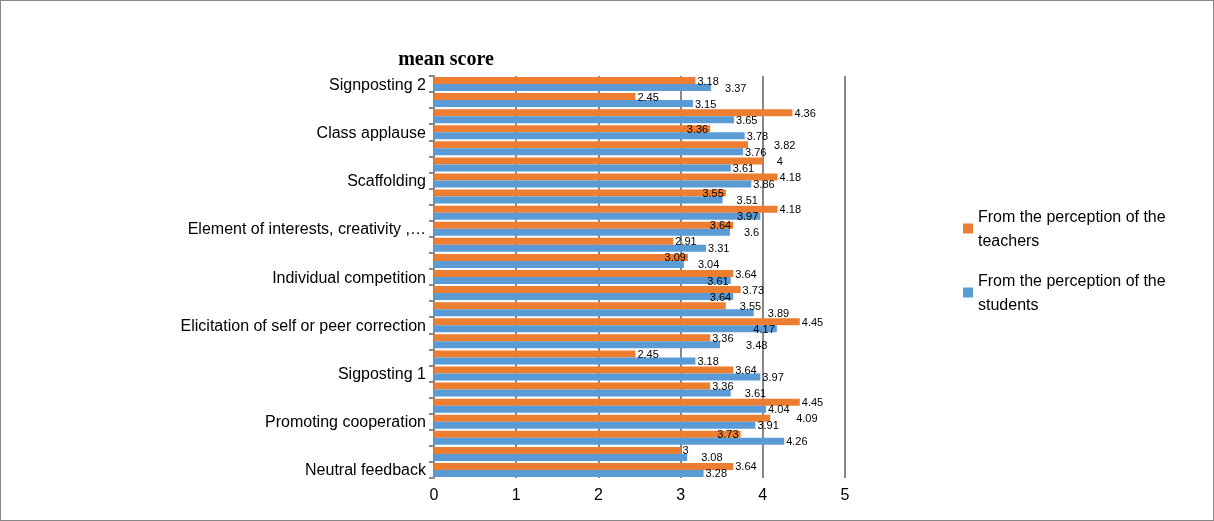 This screenshot has height=521, width=1214. I want to click on data-label: 3.89, so click(778, 312).